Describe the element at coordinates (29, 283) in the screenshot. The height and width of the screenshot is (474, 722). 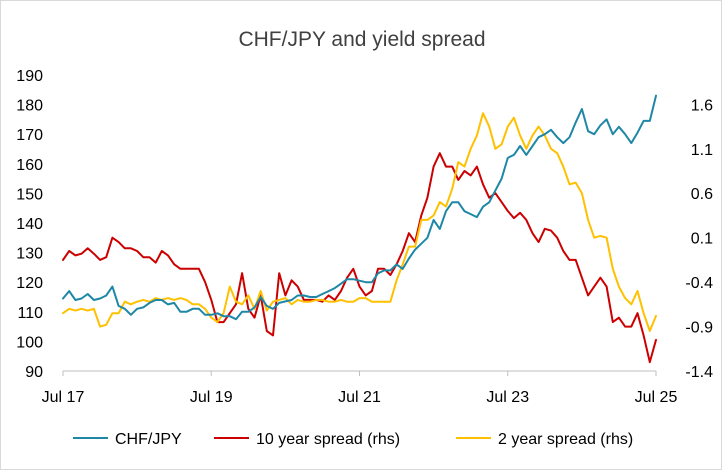
I see `left-tick-label: 120` at that location.